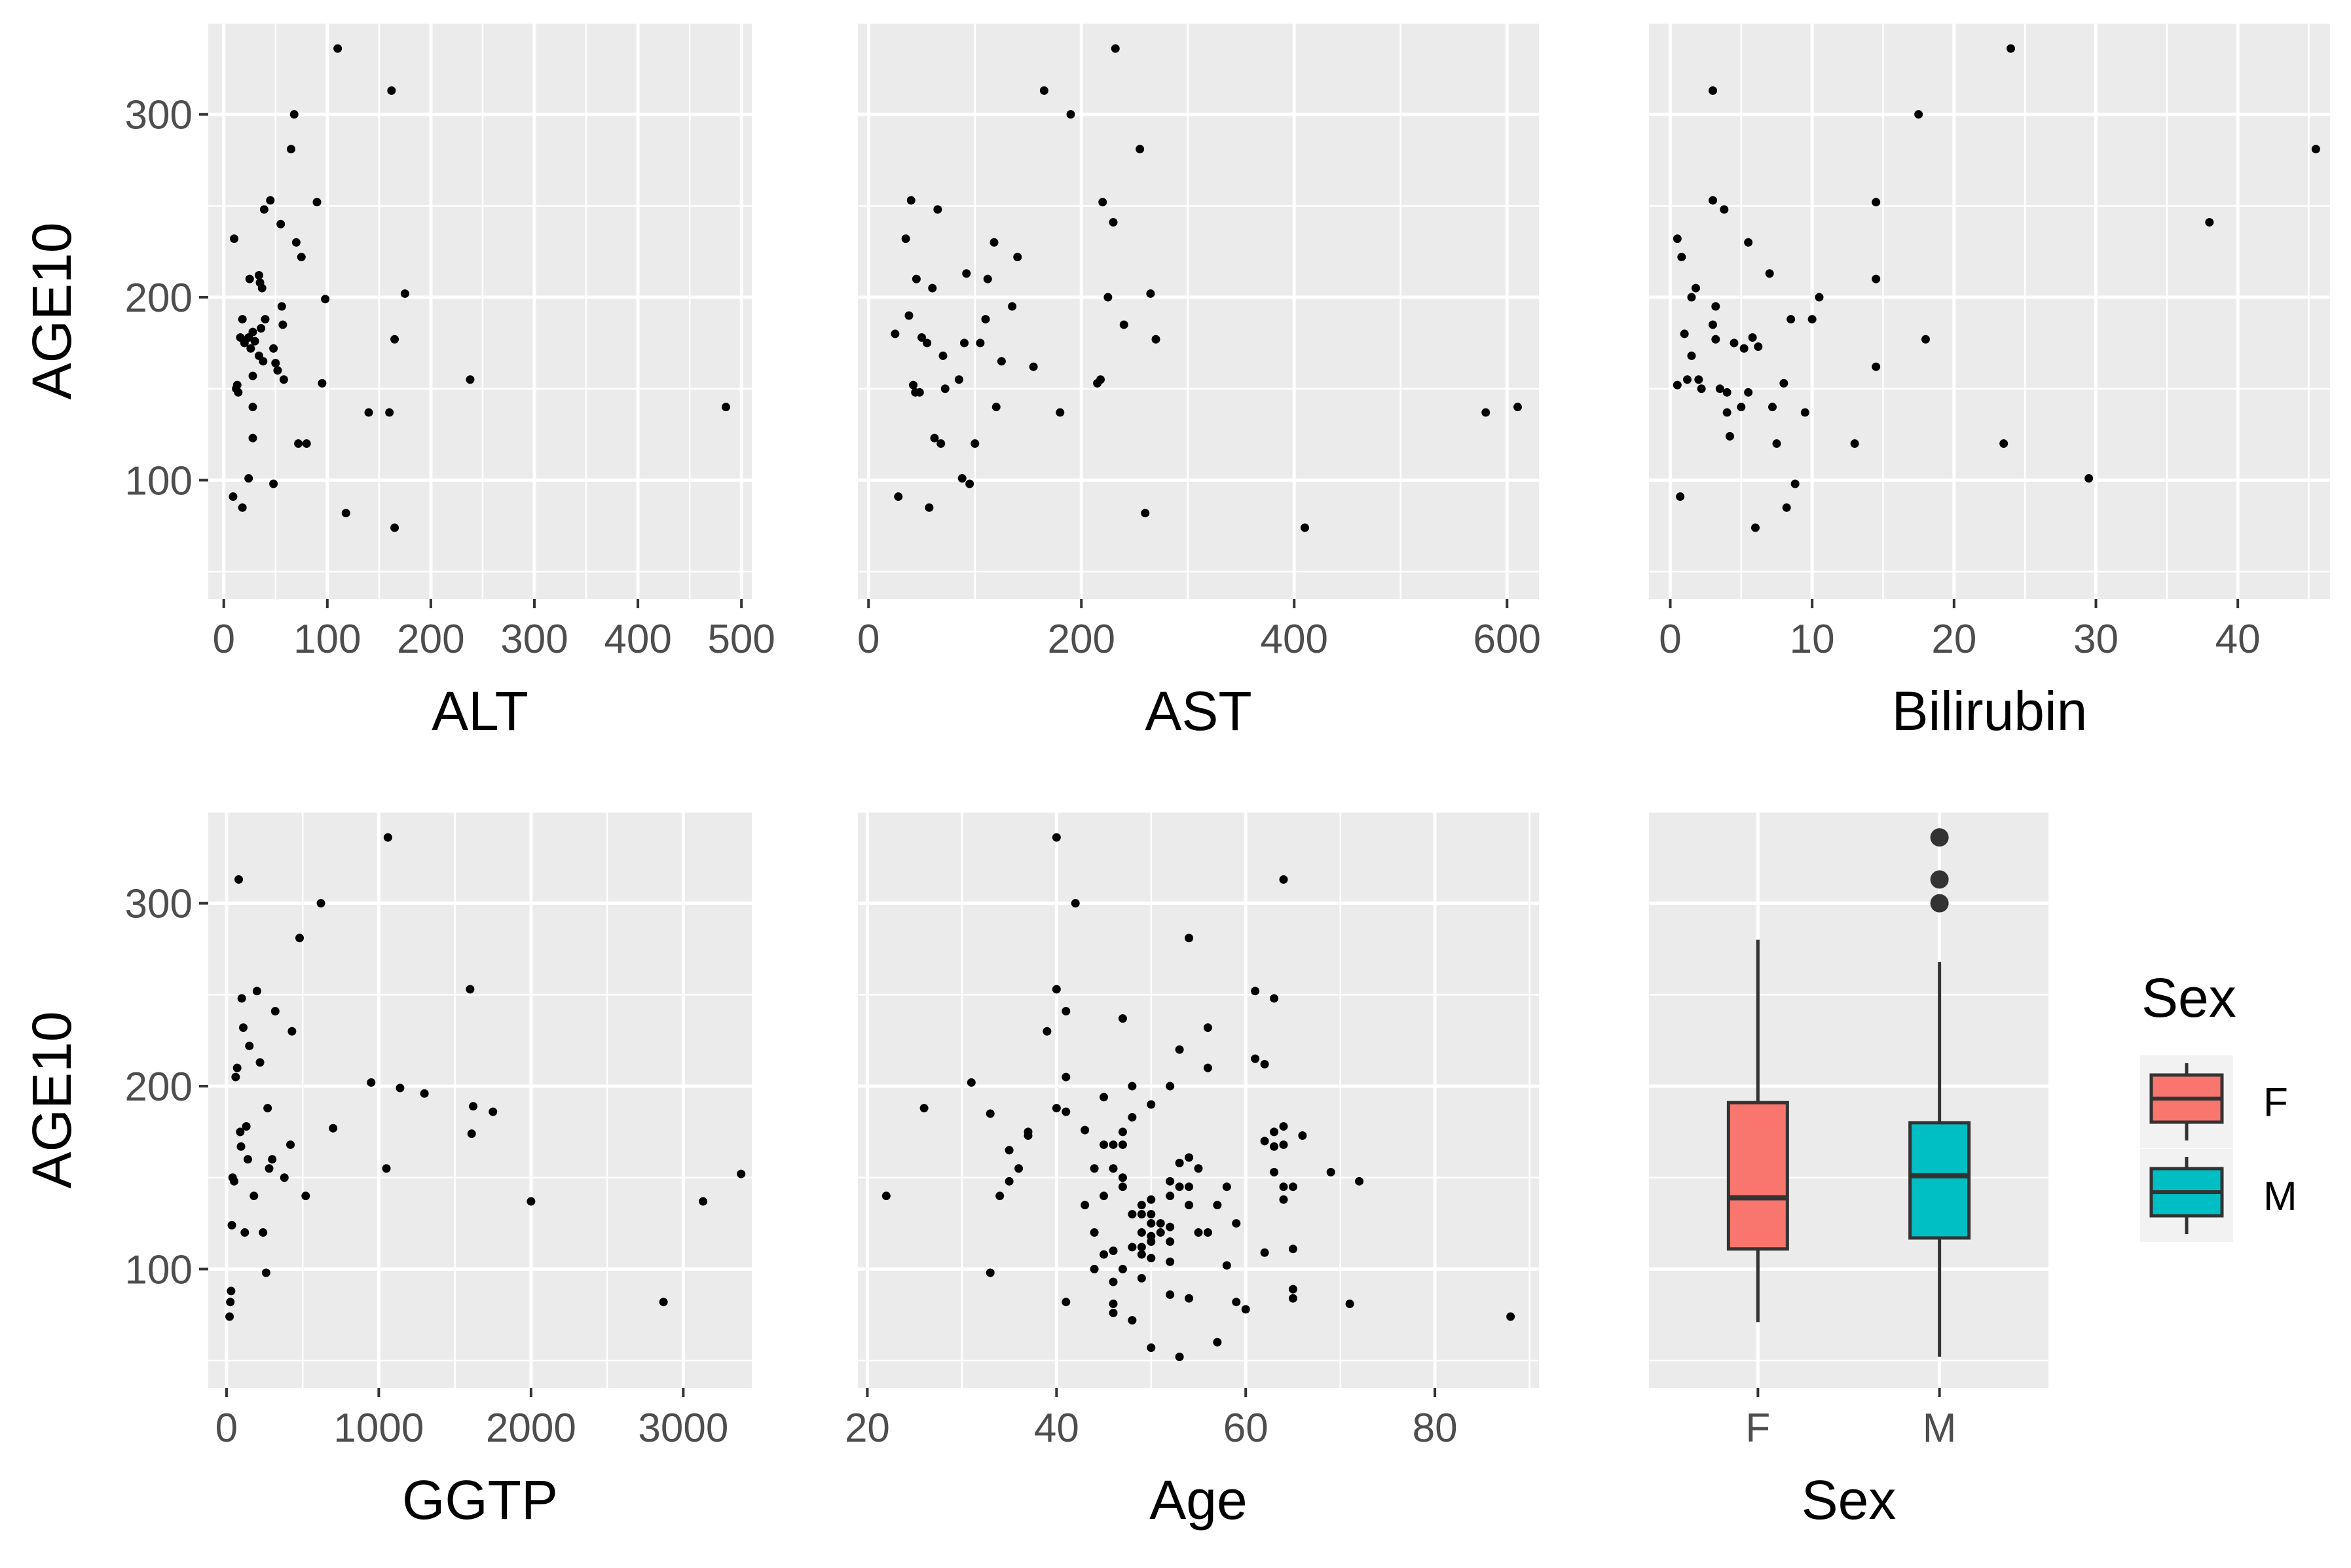 The height and width of the screenshot is (1568, 2351). I want to click on x-tick-label: 300, so click(534, 639).